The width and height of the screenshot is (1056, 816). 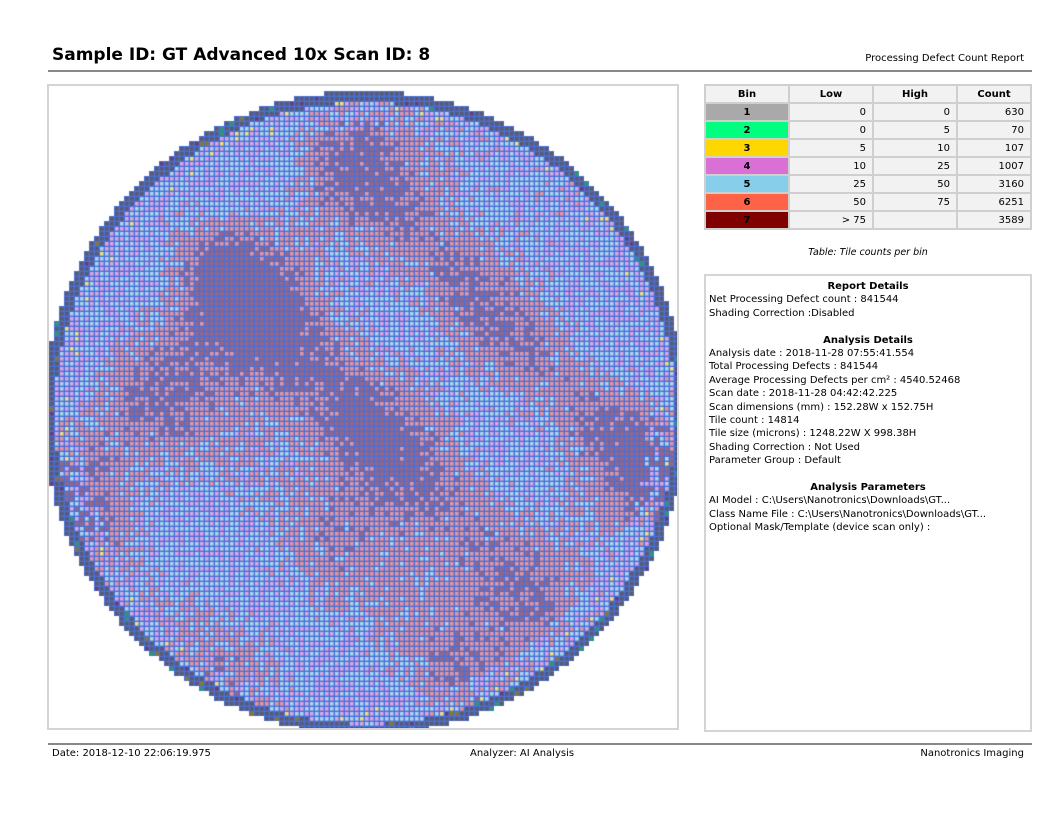 I want to click on footer-divider, so click(x=540, y=744).